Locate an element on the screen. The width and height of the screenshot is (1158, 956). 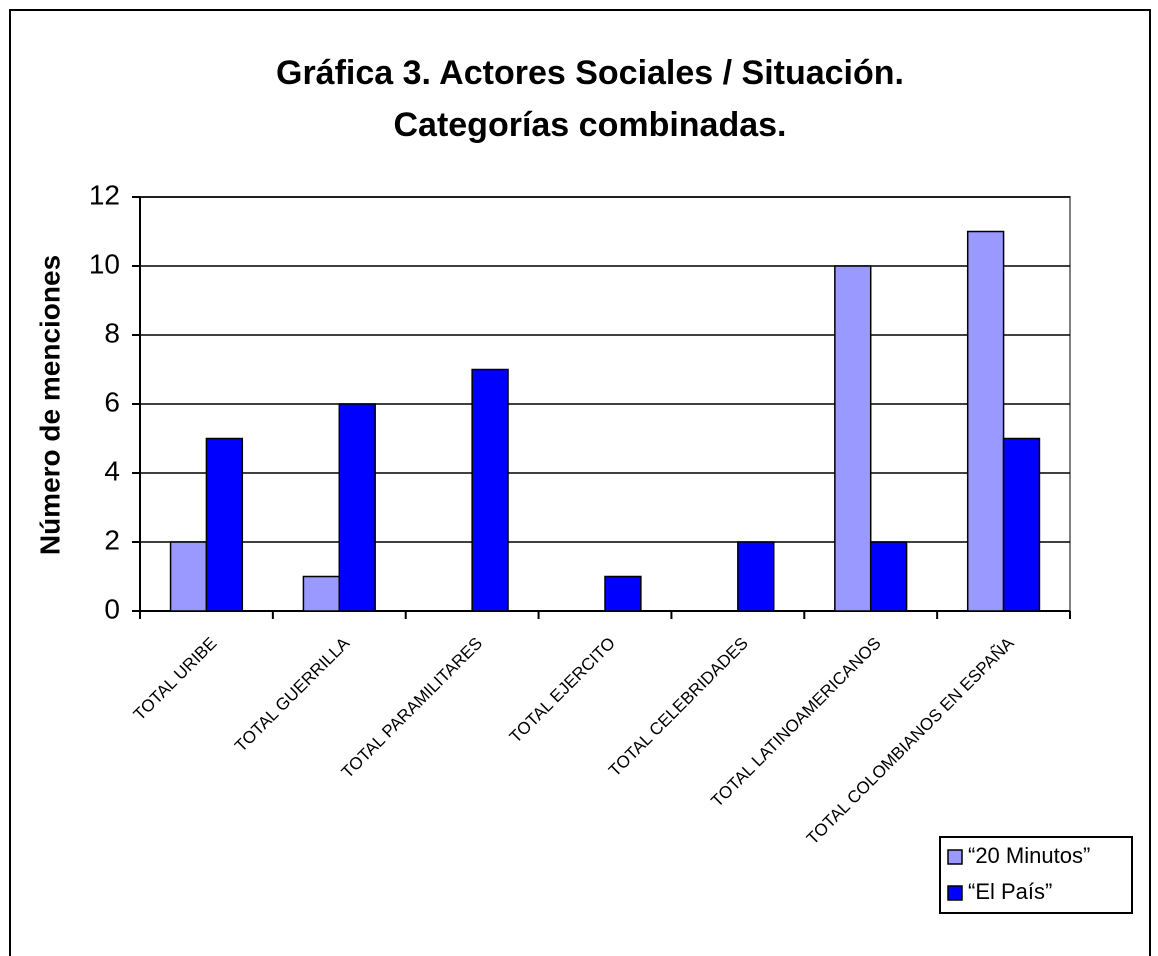
y-tick-label: 2 is located at coordinates (112, 539).